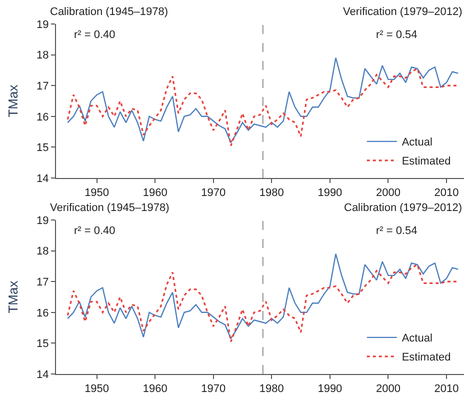 The height and width of the screenshot is (407, 476). I want to click on text: Verification (1945–1978), so click(110, 208).